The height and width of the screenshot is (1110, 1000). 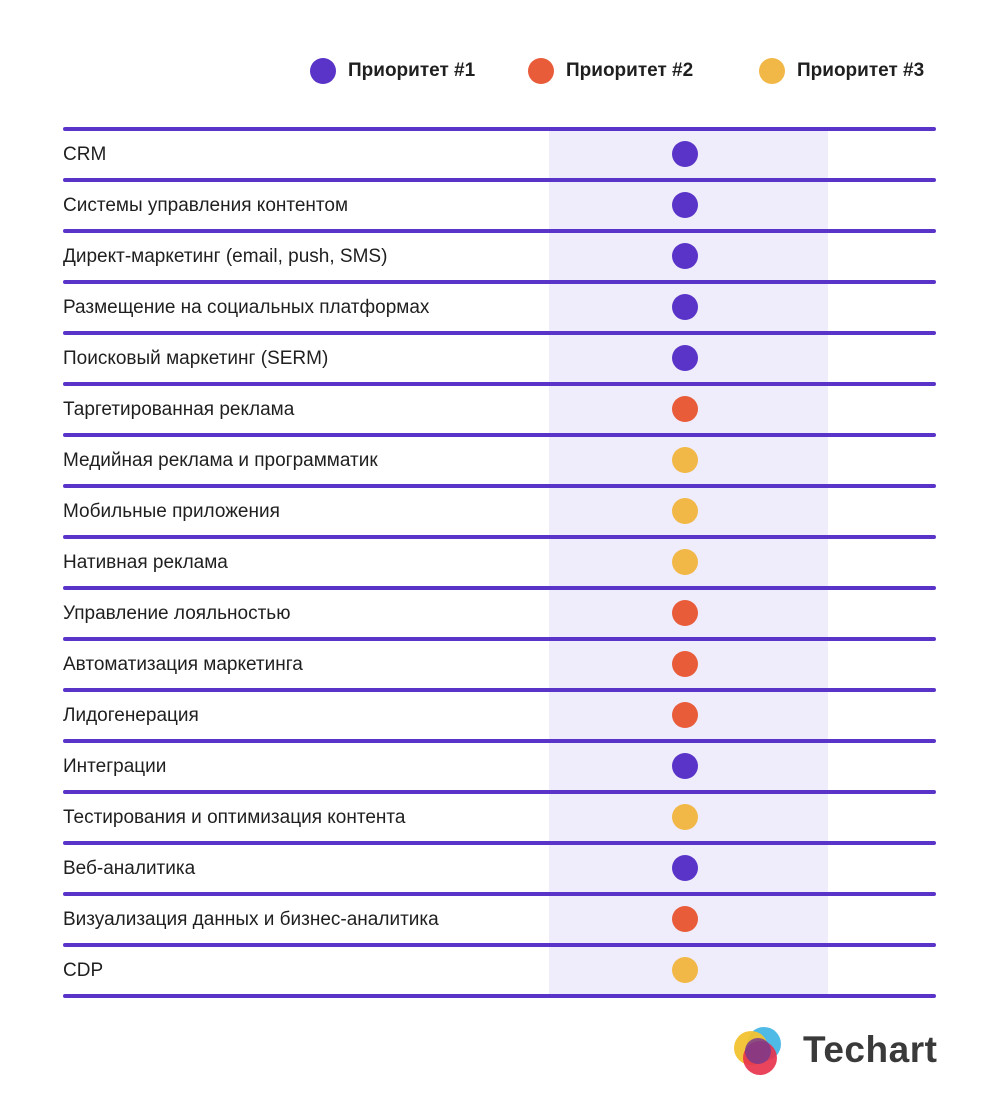 I want to click on table-row: Автоматизация маркетинга, so click(x=499, y=664).